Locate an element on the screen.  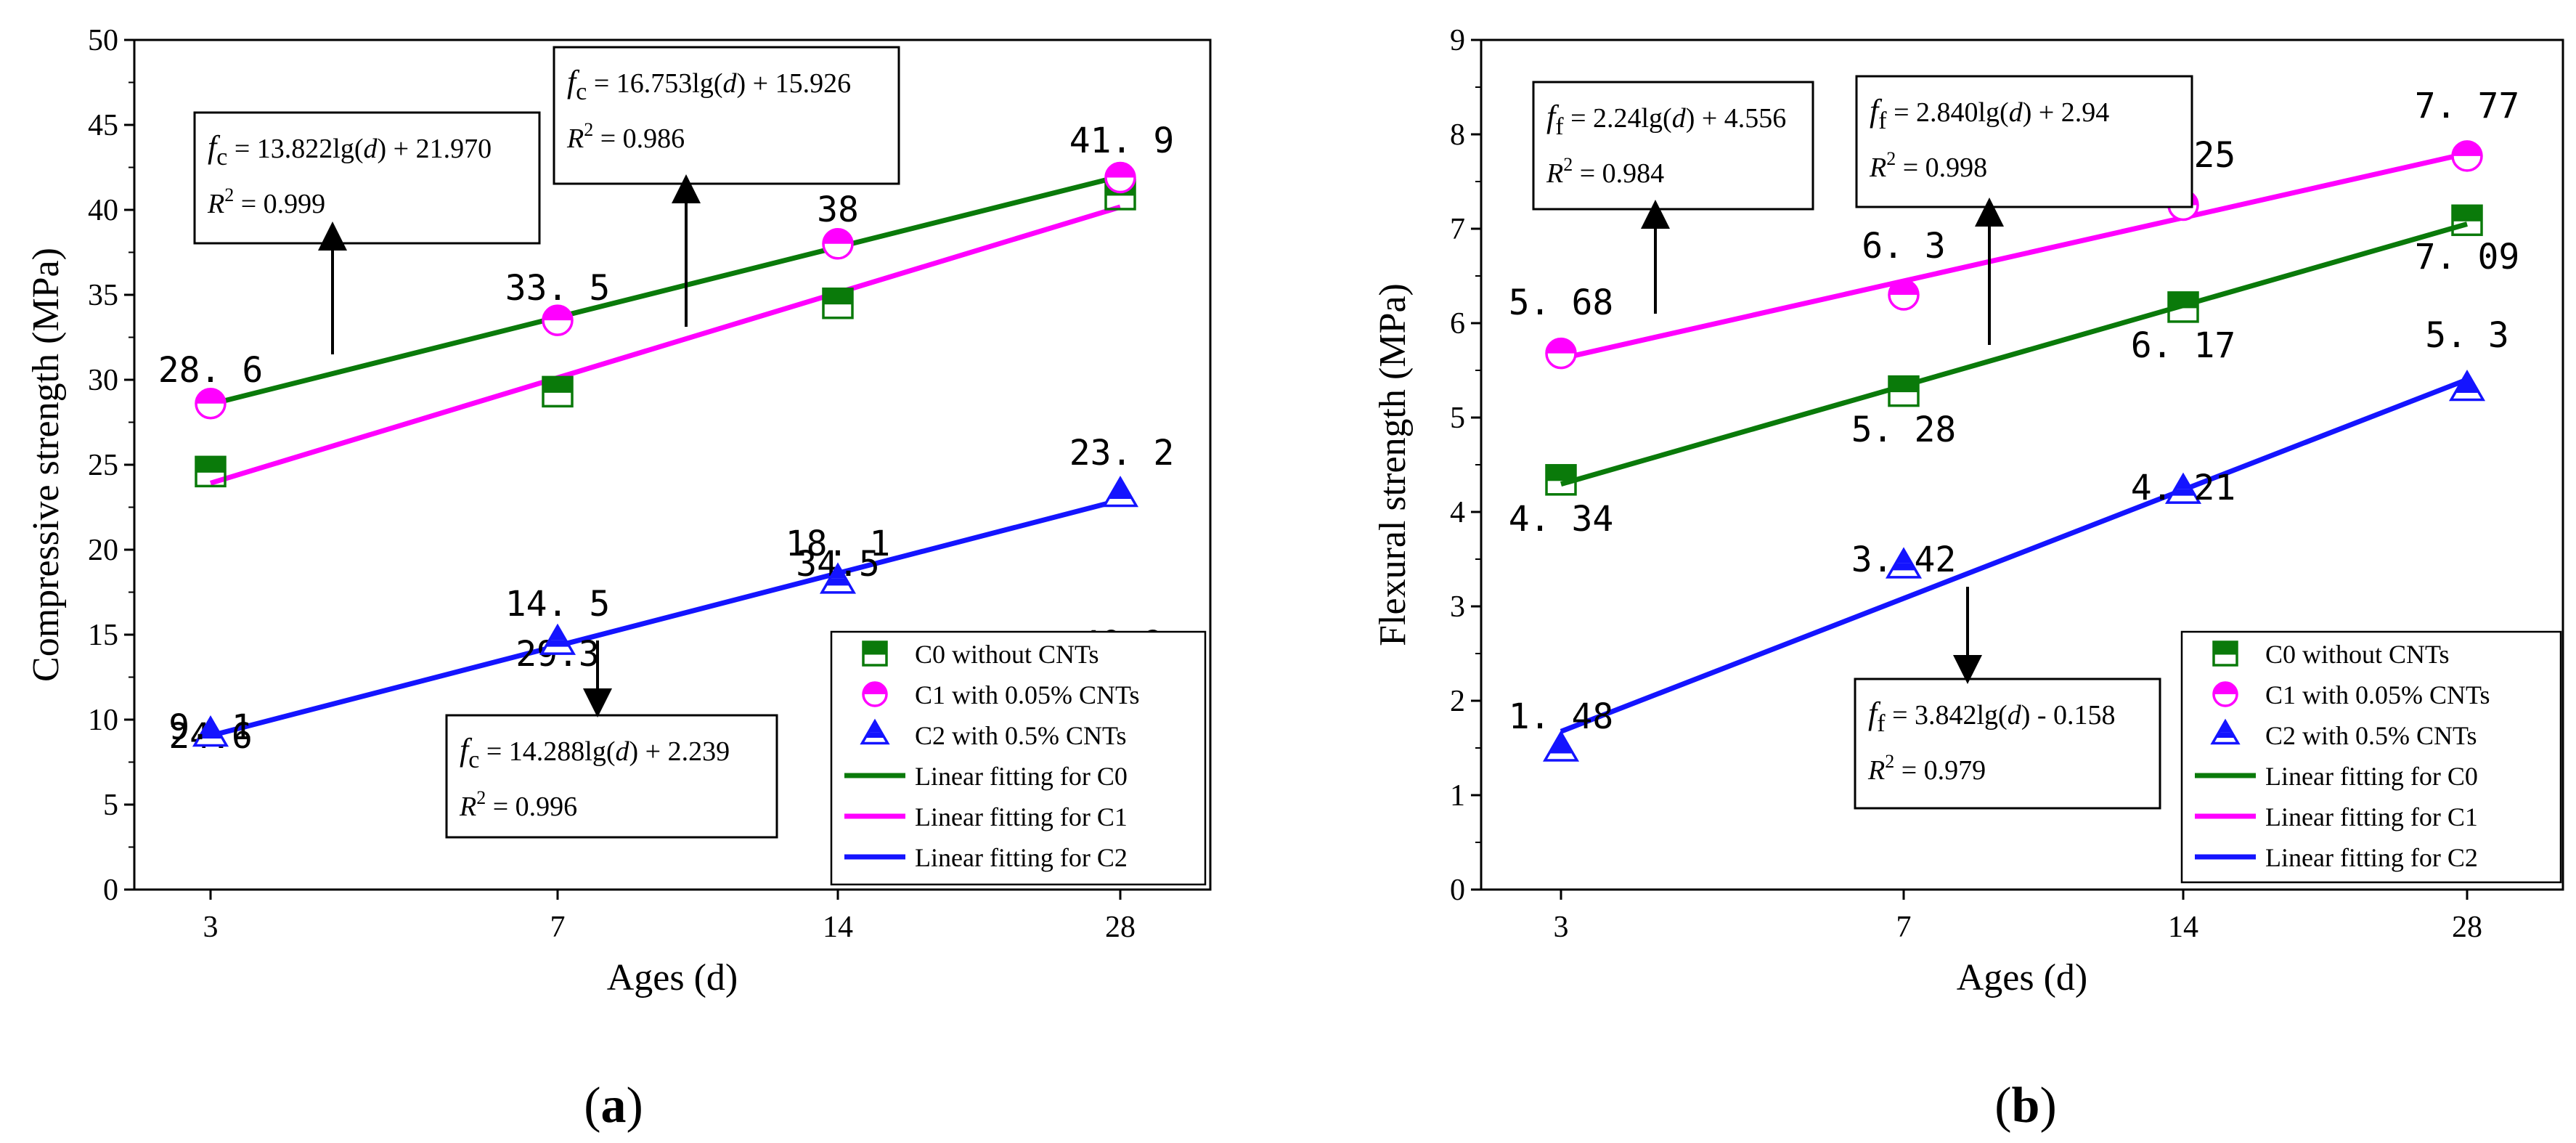
legend-marker-square is located at coordinates (2225, 653).